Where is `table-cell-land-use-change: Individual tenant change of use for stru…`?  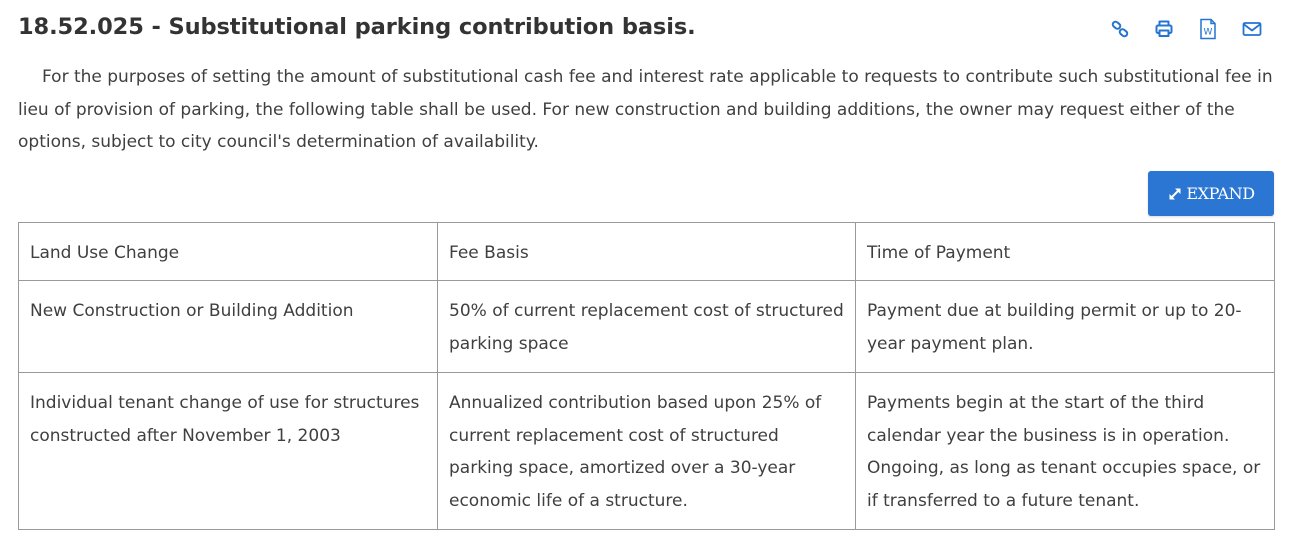
table-cell-land-use-change: Individual tenant change of use for stru… is located at coordinates (228, 451).